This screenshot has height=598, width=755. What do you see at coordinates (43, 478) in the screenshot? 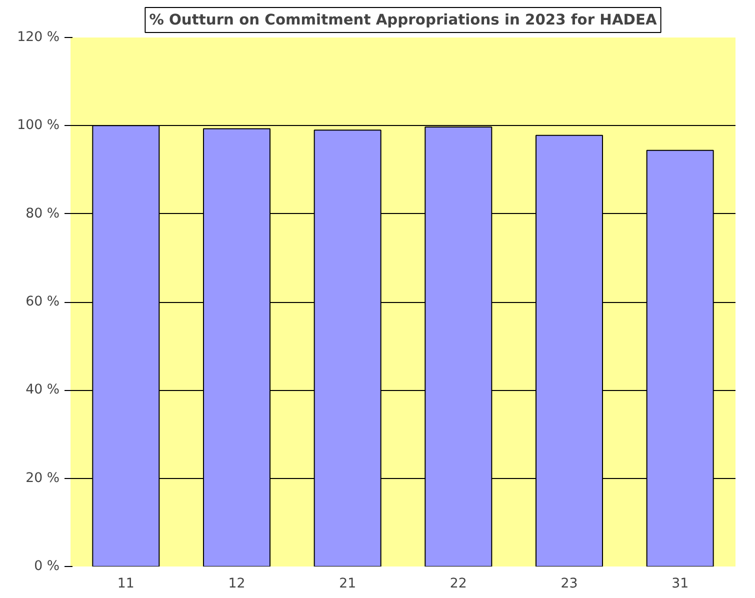
I see `y-tick-label: 20 %` at bounding box center [43, 478].